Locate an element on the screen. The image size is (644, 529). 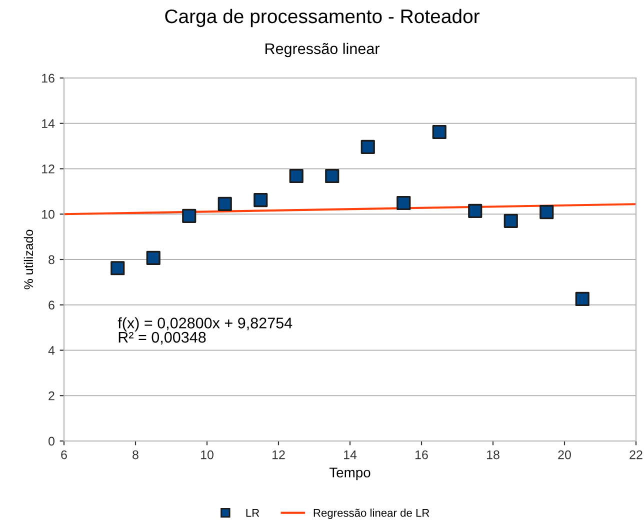
x-tick-label: 8 is located at coordinates (135, 455).